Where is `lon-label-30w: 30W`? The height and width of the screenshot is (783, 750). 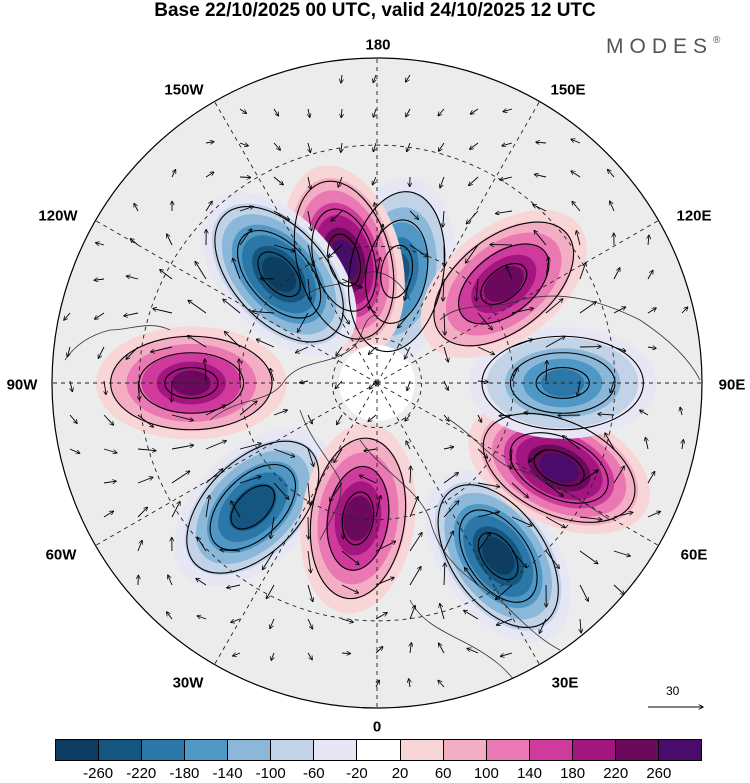 lon-label-30w: 30W is located at coordinates (188, 683).